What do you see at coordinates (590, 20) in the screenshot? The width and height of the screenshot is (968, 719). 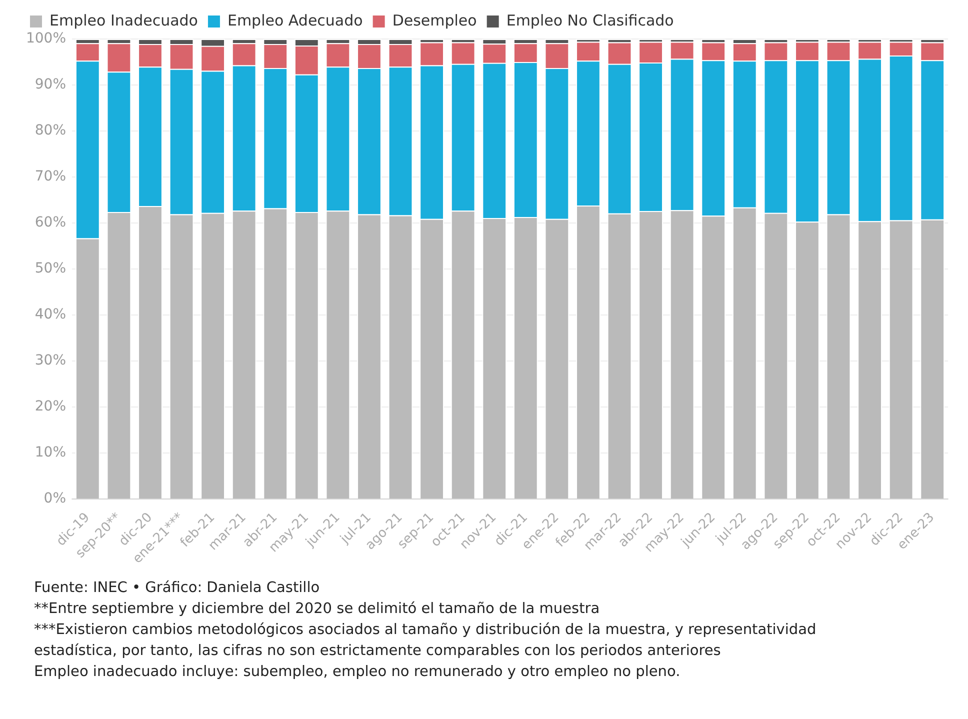 I see `legend-label: Empleo No Clasificado` at bounding box center [590, 20].